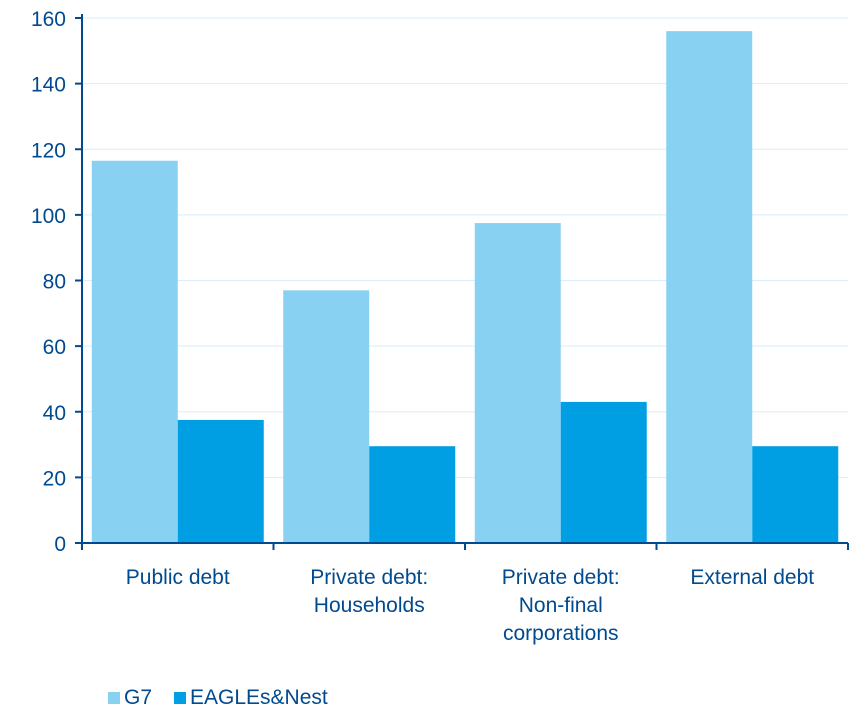  What do you see at coordinates (114, 698) in the screenshot?
I see `legend-swatch-g7` at bounding box center [114, 698].